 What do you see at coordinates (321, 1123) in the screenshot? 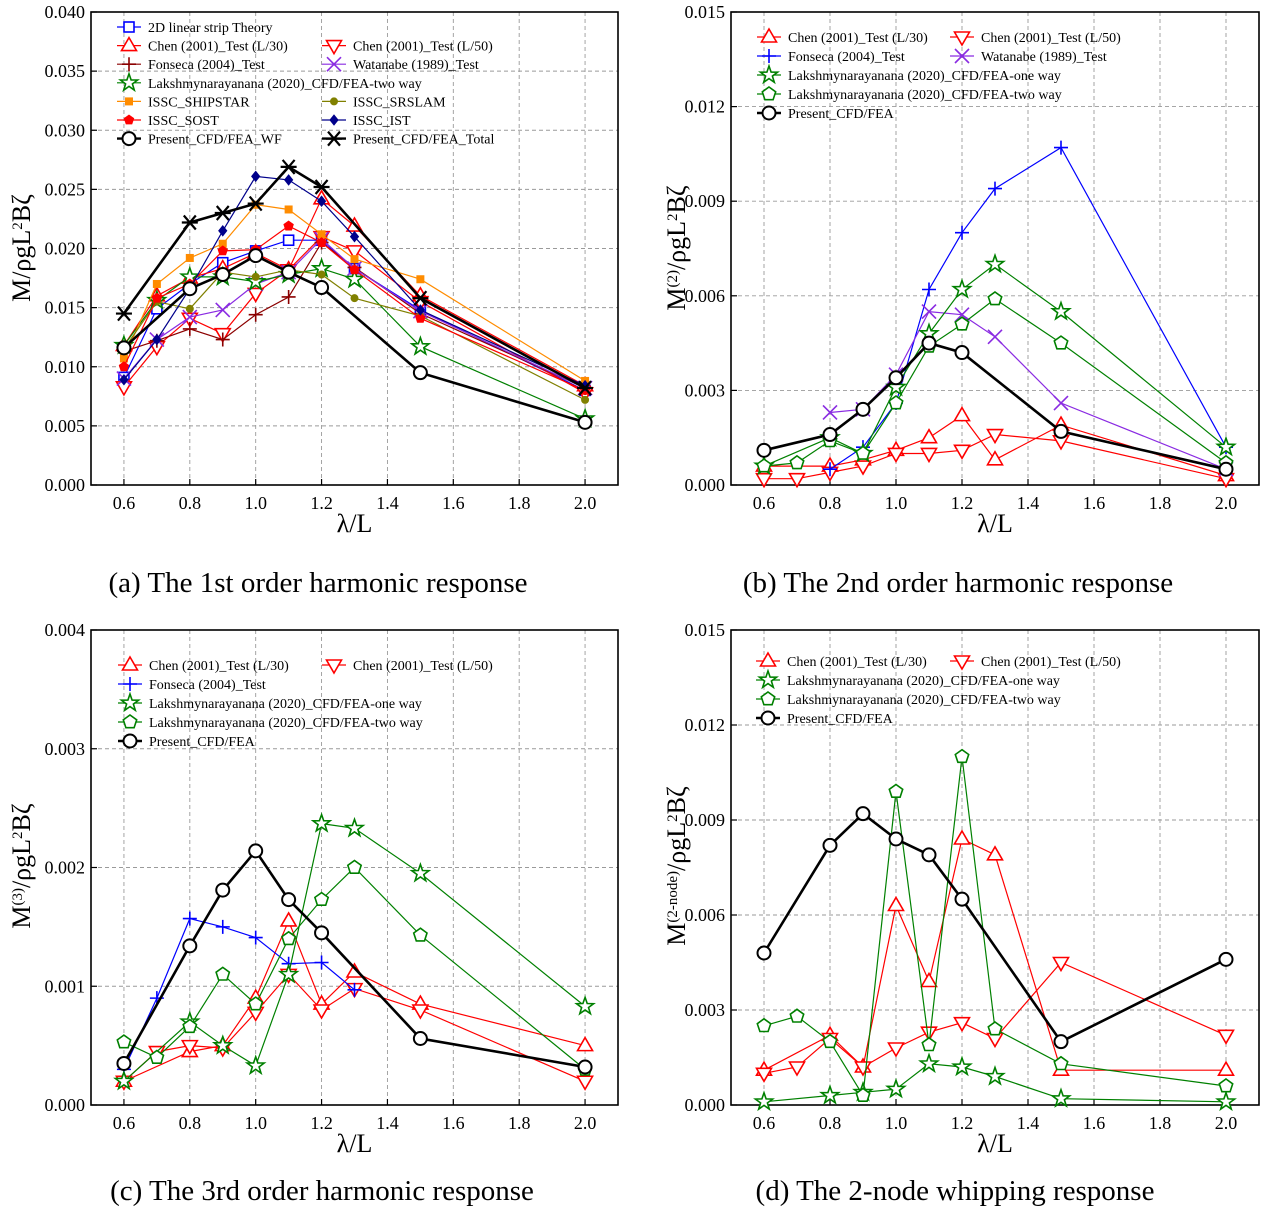
I see `x-tick-label: 1.2` at bounding box center [321, 1123].